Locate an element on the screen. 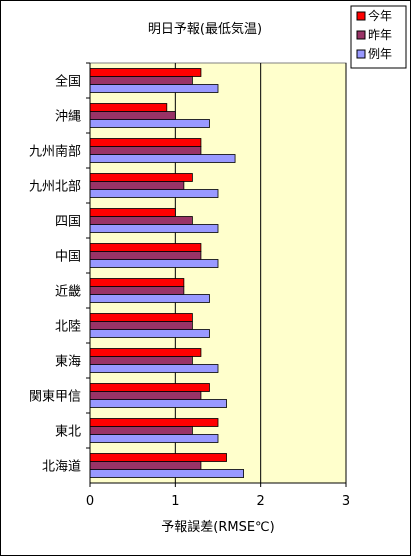  category-label-2: 沖縄 is located at coordinates (68, 117).